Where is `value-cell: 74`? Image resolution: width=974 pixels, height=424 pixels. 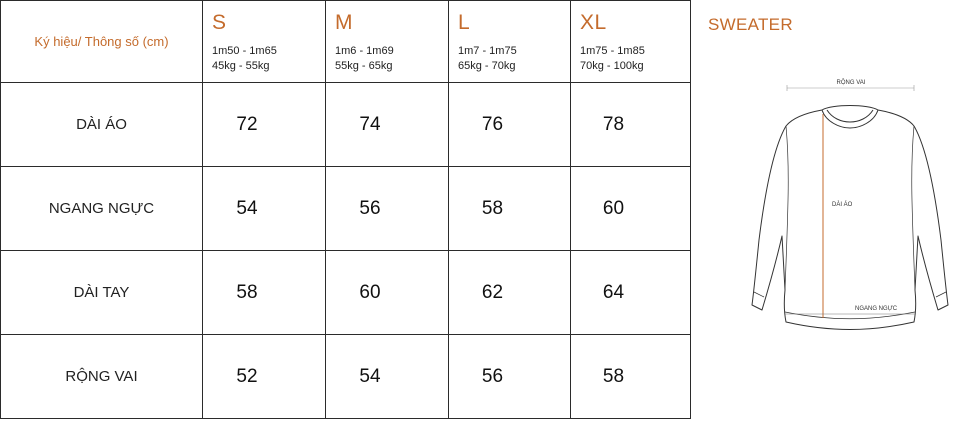
value-cell: 74 is located at coordinates (387, 124).